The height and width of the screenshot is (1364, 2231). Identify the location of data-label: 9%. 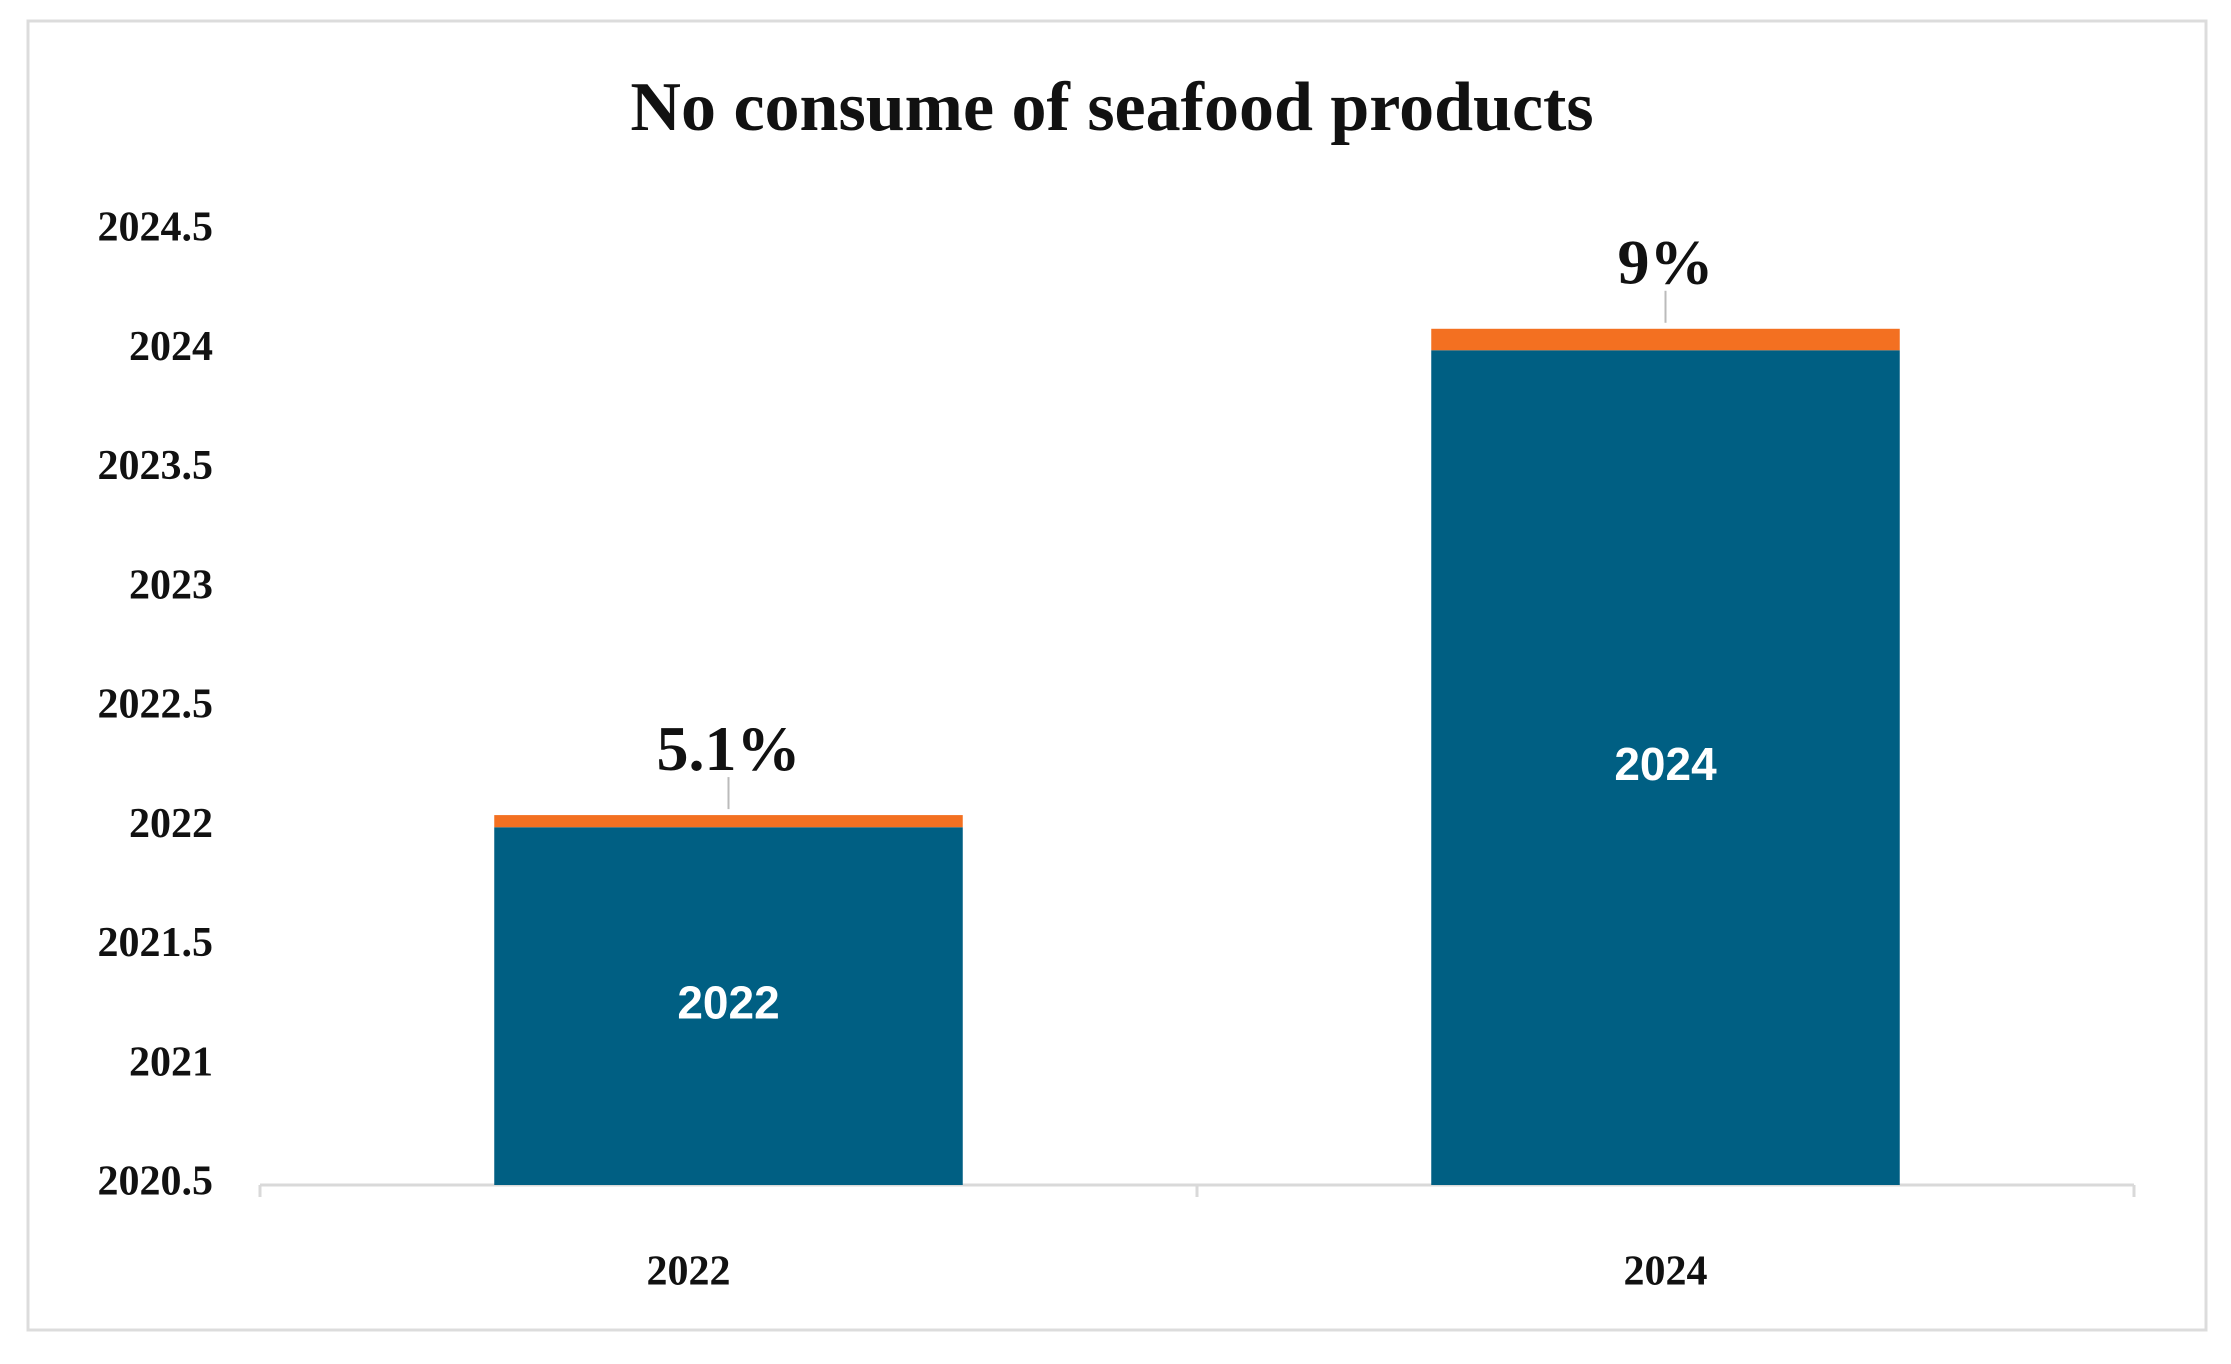
(1666, 261).